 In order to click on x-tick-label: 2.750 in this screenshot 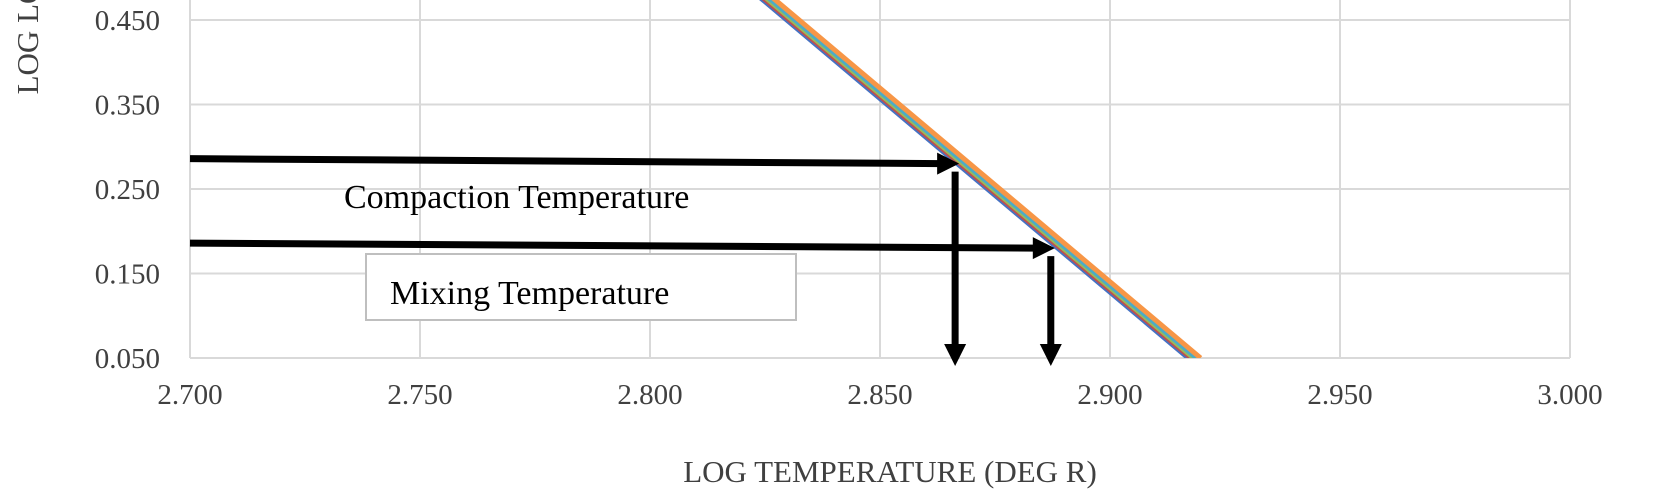, I will do `click(419, 395)`.